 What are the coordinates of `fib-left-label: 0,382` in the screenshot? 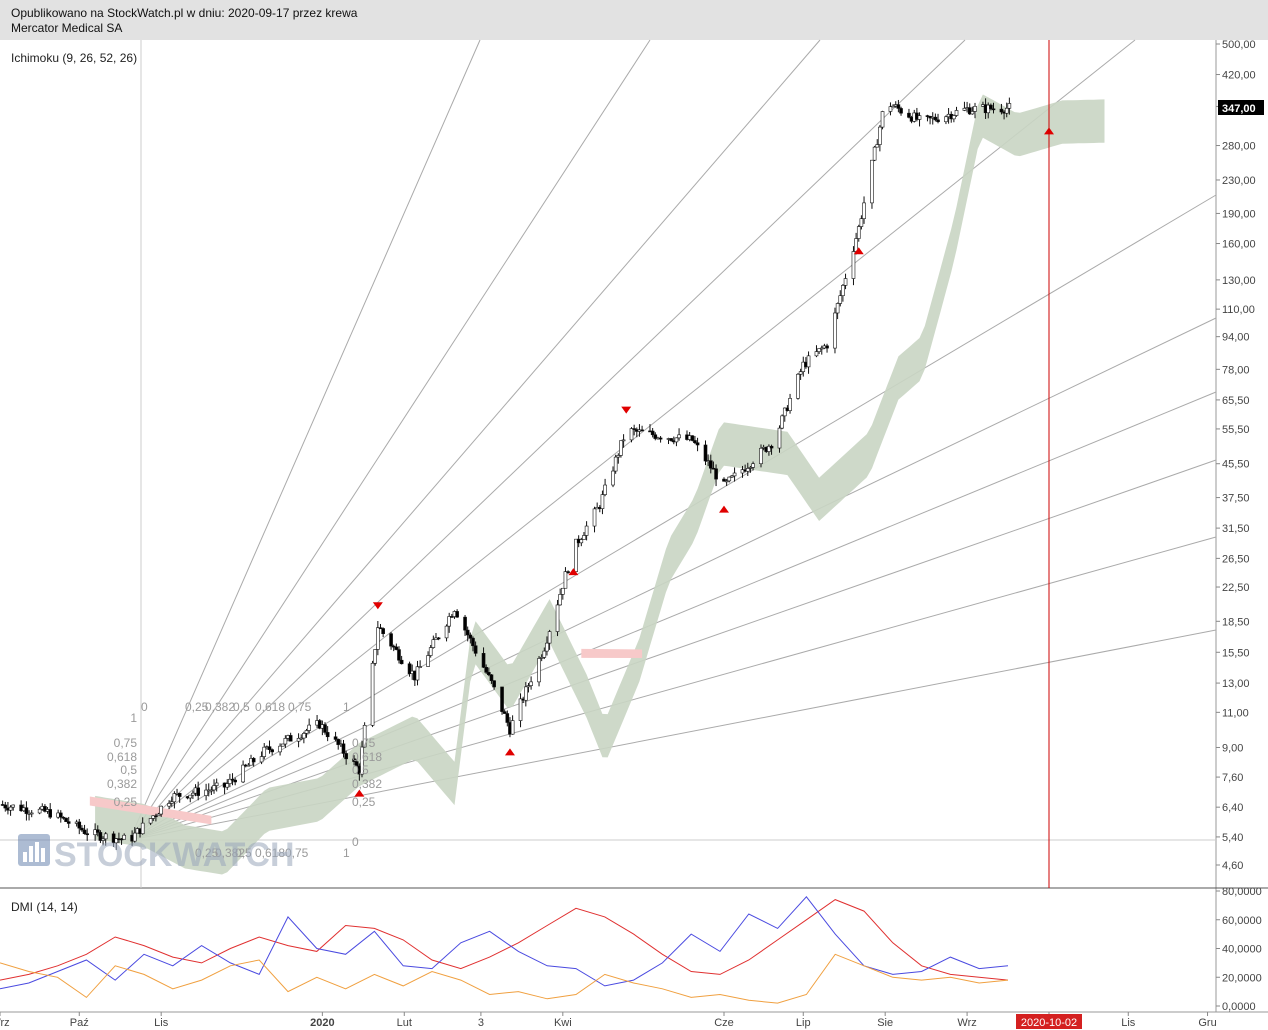 It's located at (122, 784).